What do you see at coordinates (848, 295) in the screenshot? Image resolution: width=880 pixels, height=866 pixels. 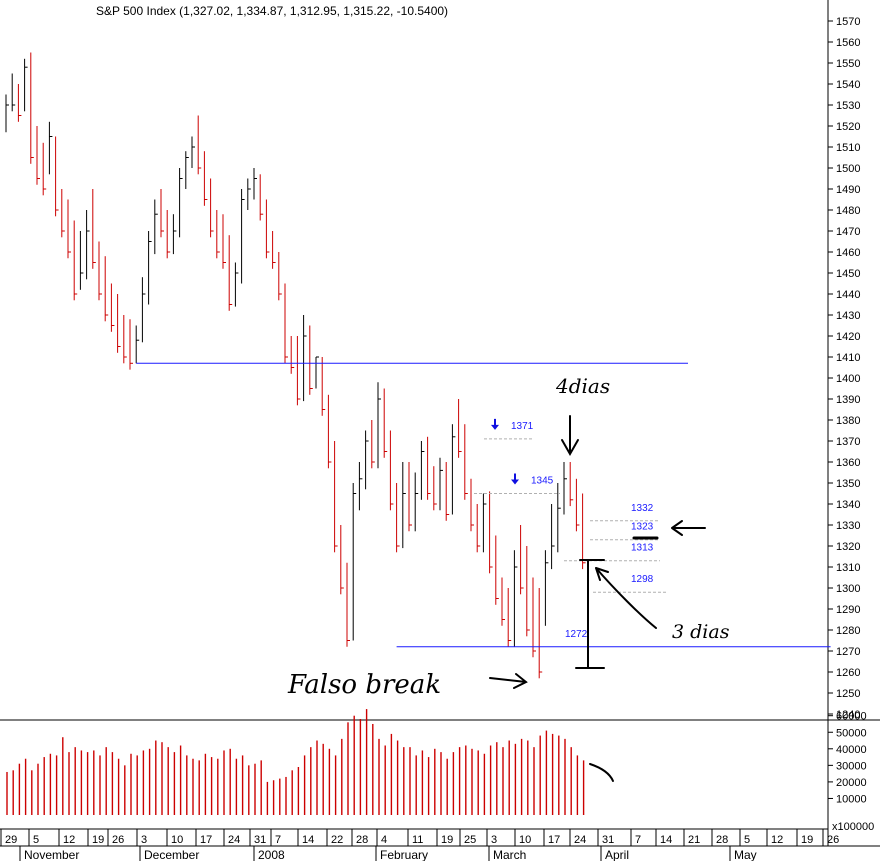 I see `price-tick-label: 1440` at bounding box center [848, 295].